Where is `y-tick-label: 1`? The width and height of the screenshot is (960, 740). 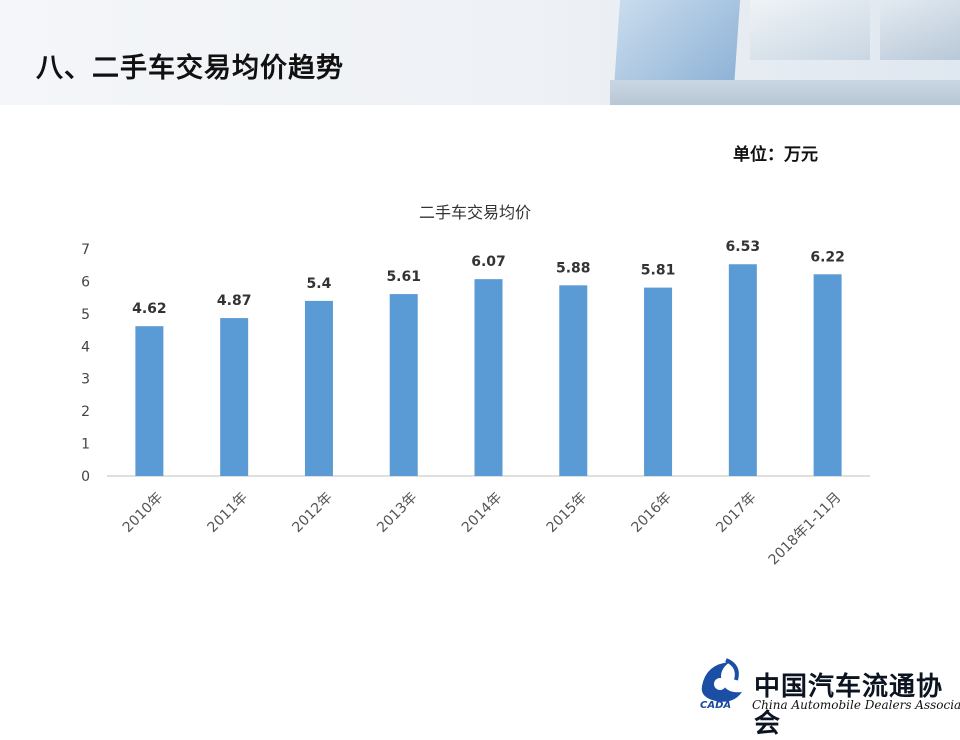 y-tick-label: 1 is located at coordinates (85, 445).